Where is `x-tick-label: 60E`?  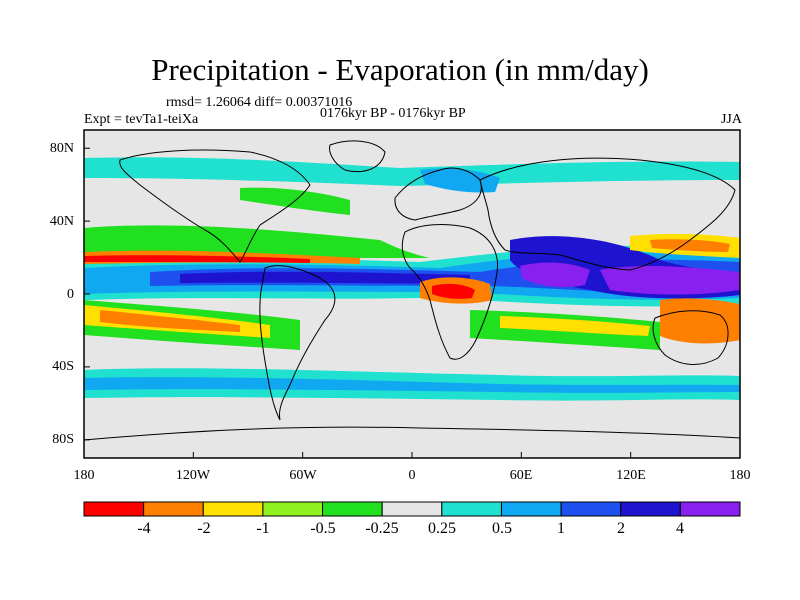
x-tick-label: 60E is located at coordinates (521, 475).